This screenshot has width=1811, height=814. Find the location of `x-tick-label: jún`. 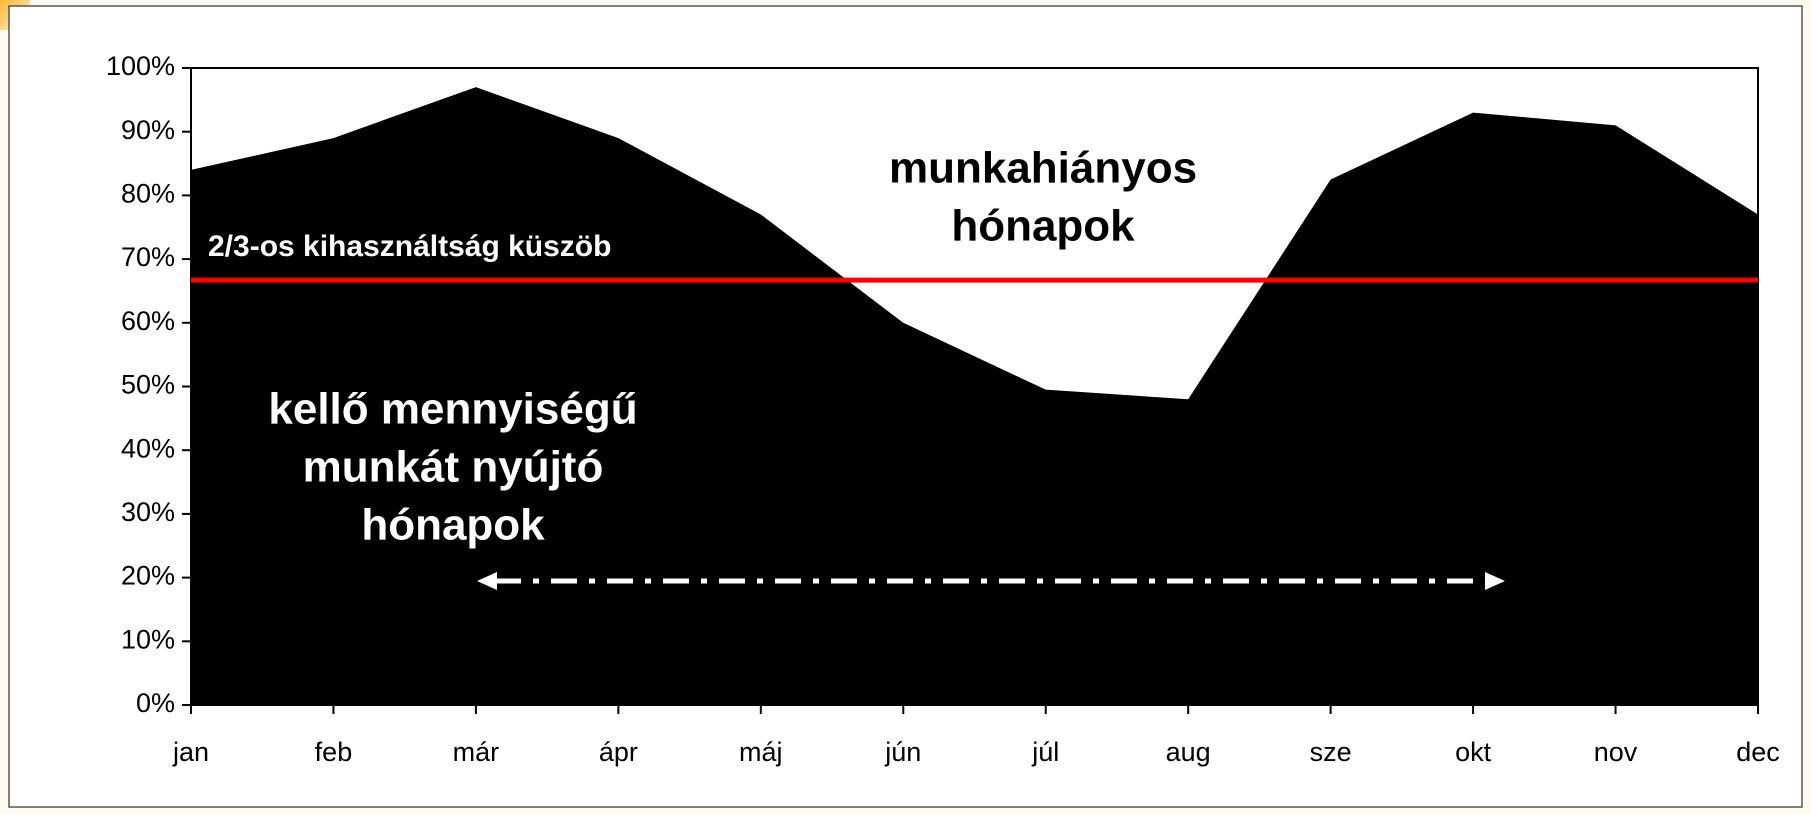

x-tick-label: jún is located at coordinates (902, 752).